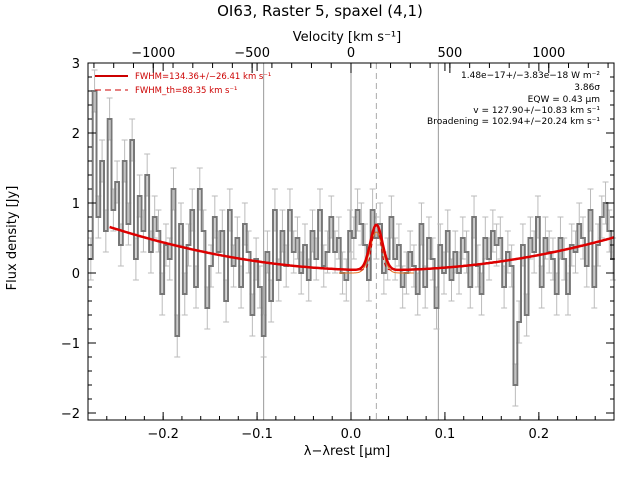  I want to click on y-axis-label: Flux density [Jy], so click(12, 238).